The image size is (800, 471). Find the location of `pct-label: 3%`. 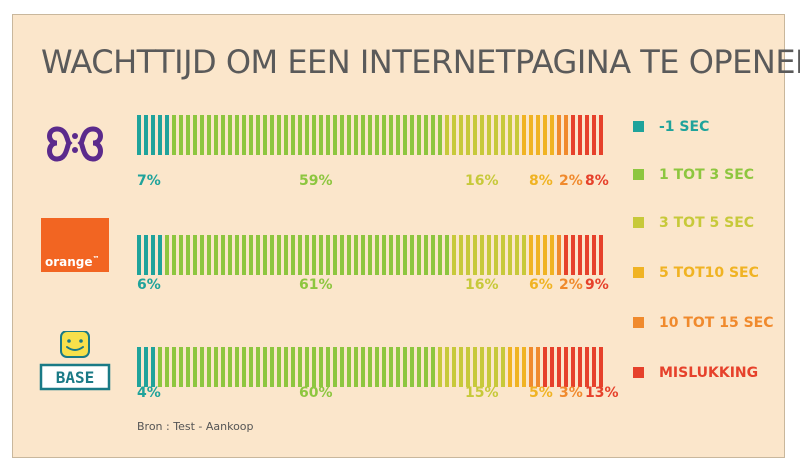

pct-label: 3% is located at coordinates (571, 393).